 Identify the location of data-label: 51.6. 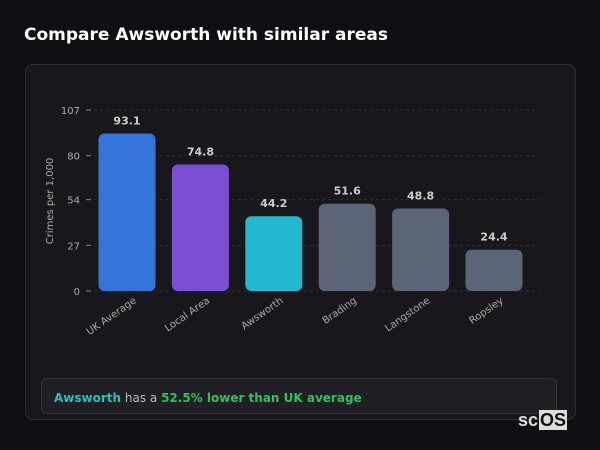
(347, 191).